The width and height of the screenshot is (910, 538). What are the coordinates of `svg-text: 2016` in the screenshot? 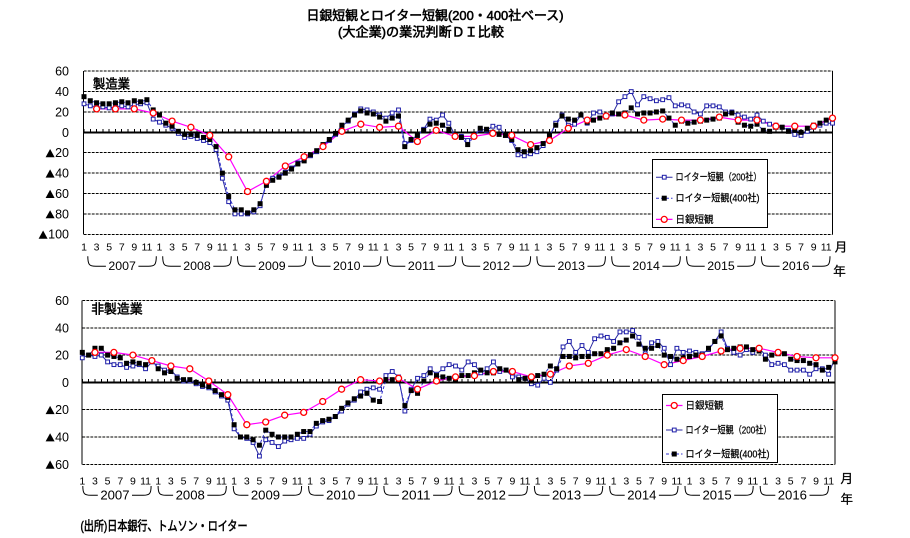 It's located at (796, 267).